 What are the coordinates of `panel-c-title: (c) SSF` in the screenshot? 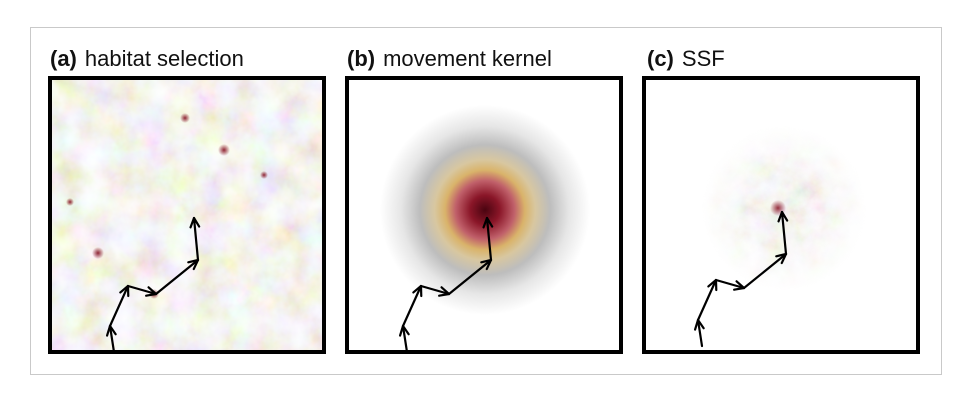 It's located at (686, 59).